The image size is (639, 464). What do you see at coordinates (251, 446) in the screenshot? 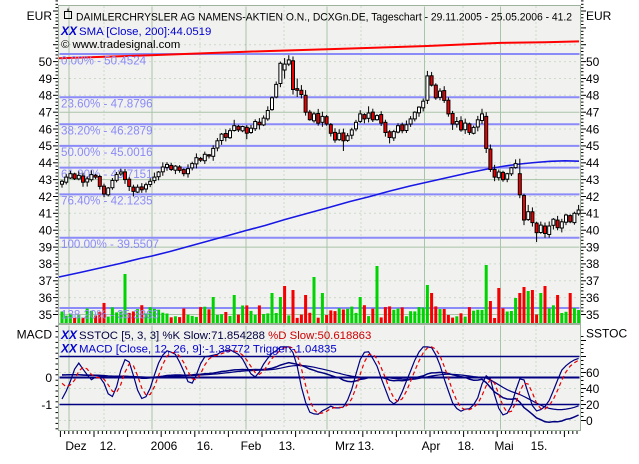
I see `svg-text: Feb` at bounding box center [251, 446].